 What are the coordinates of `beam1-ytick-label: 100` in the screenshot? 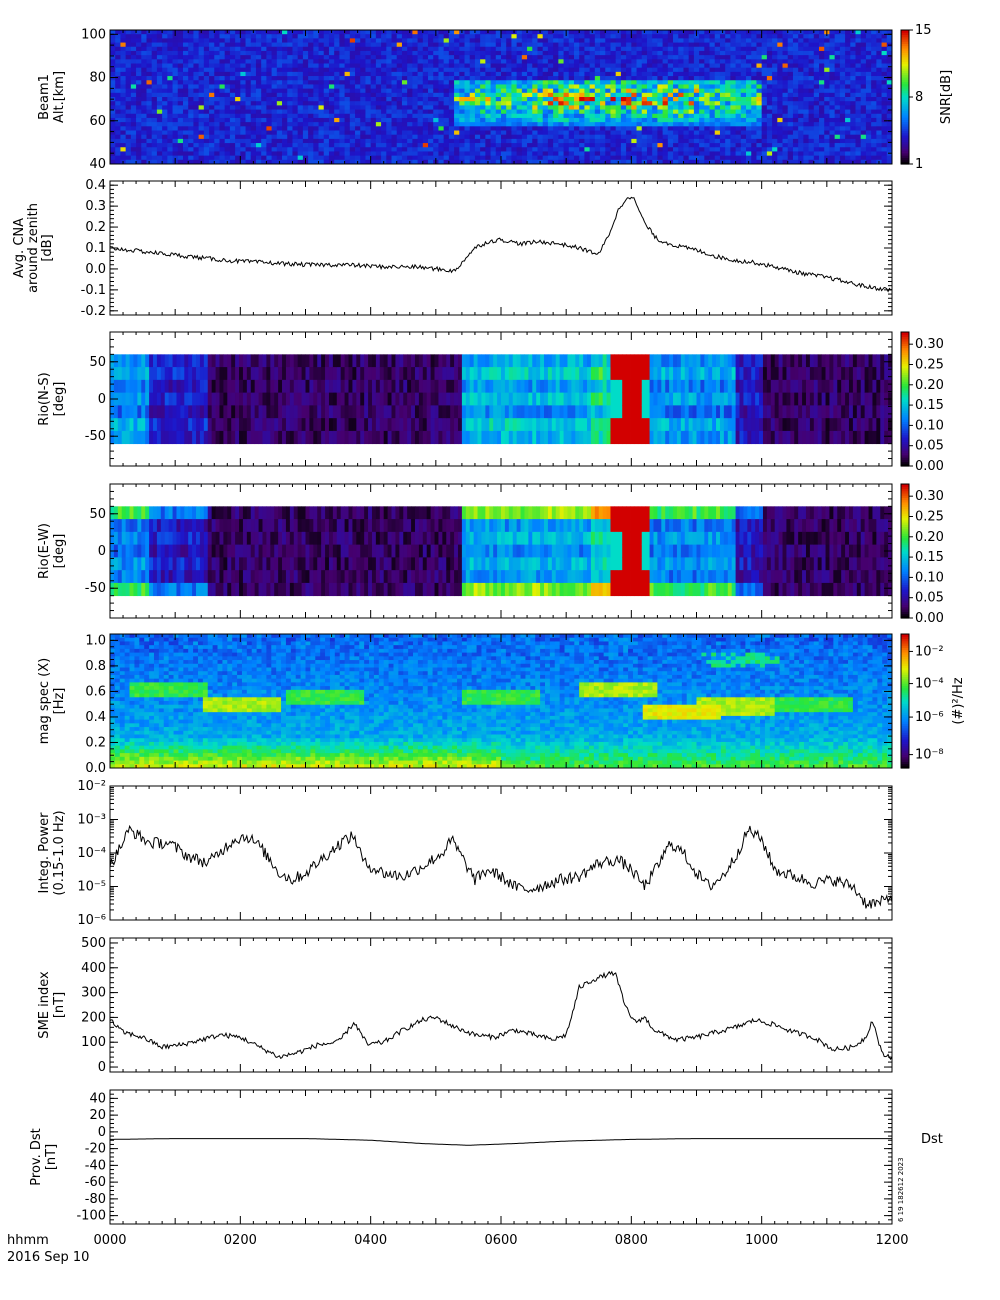 It's located at (93, 34).